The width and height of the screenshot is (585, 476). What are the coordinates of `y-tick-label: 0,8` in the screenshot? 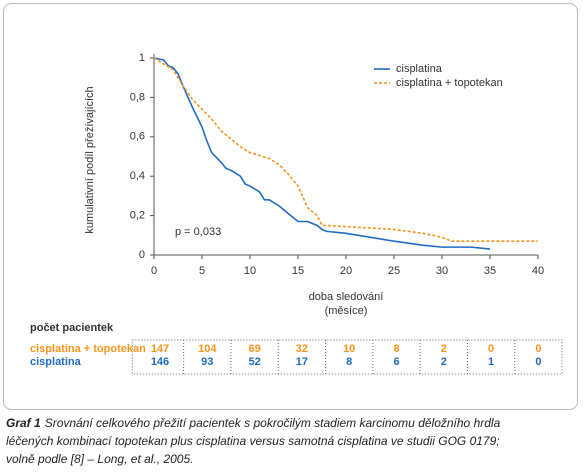 It's located at (137, 97).